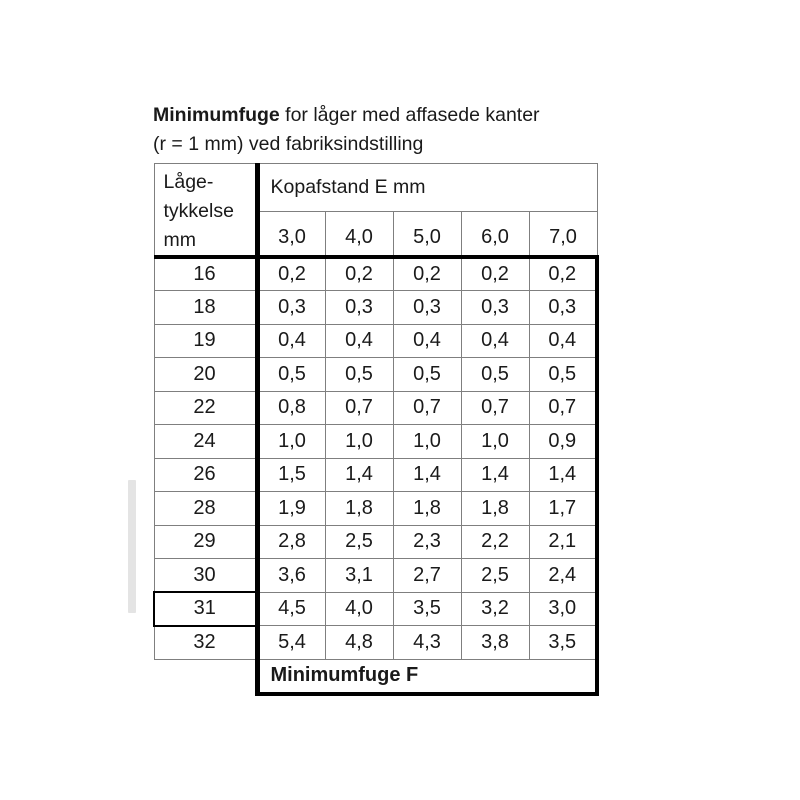 The height and width of the screenshot is (800, 800). What do you see at coordinates (216, 115) in the screenshot?
I see `title-bold-word: Minimumfuge` at bounding box center [216, 115].